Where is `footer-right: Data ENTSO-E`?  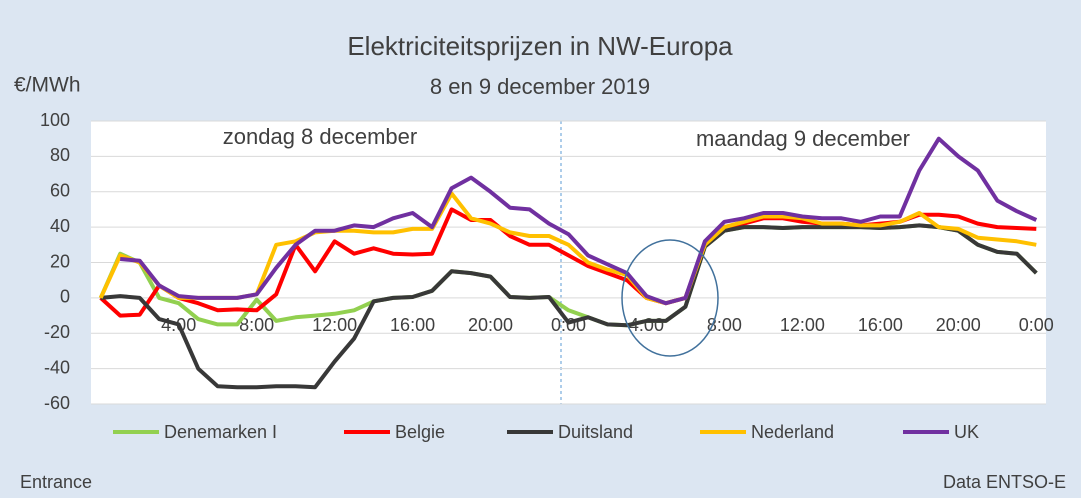 footer-right: Data ENTSO-E is located at coordinates (1004, 482).